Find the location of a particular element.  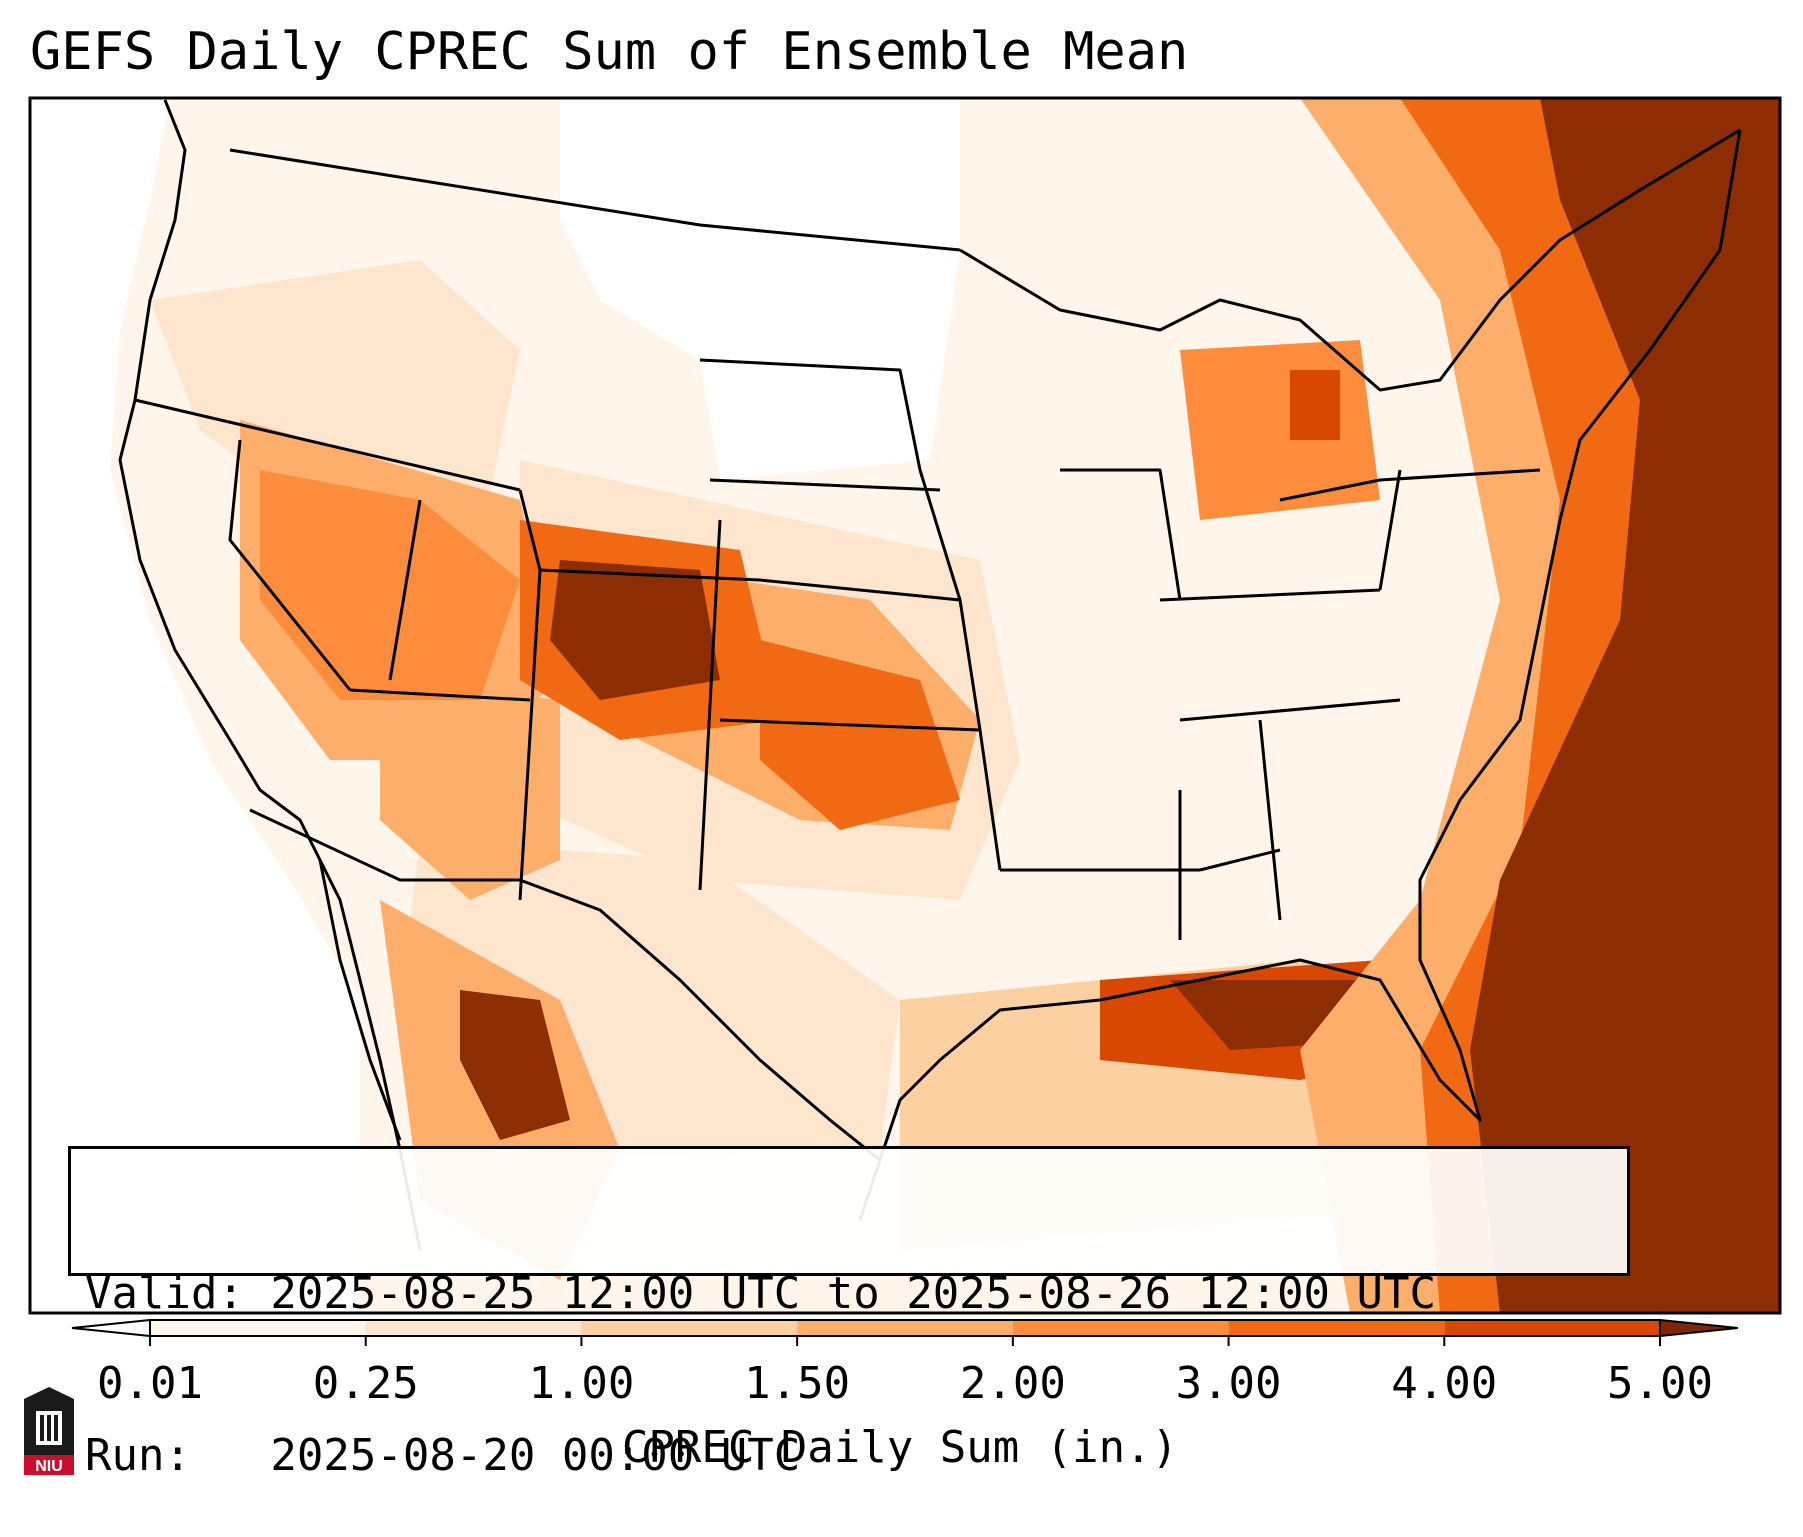

colorbar-tick-label: 3.00 is located at coordinates (1228, 1383).